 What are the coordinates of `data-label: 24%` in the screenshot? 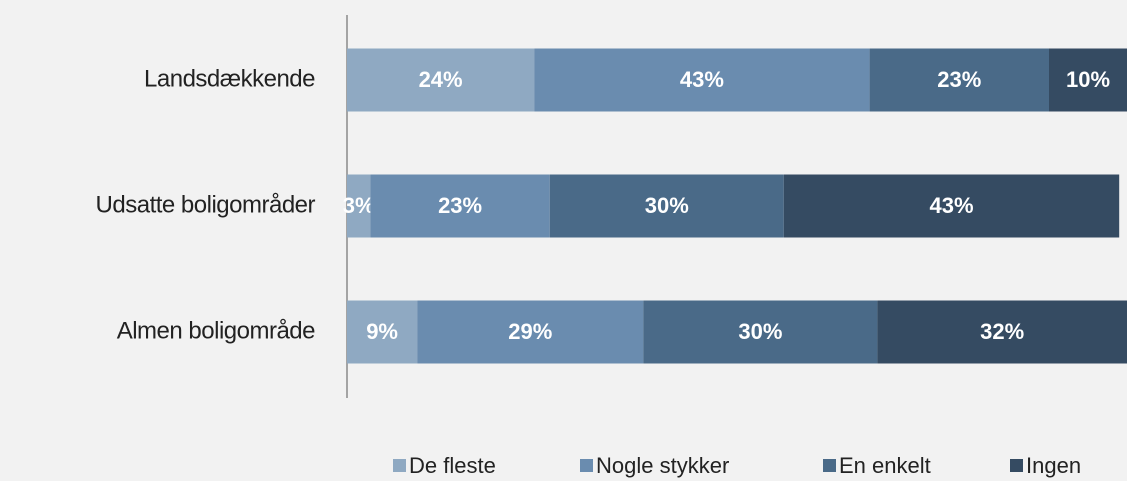 It's located at (441, 79).